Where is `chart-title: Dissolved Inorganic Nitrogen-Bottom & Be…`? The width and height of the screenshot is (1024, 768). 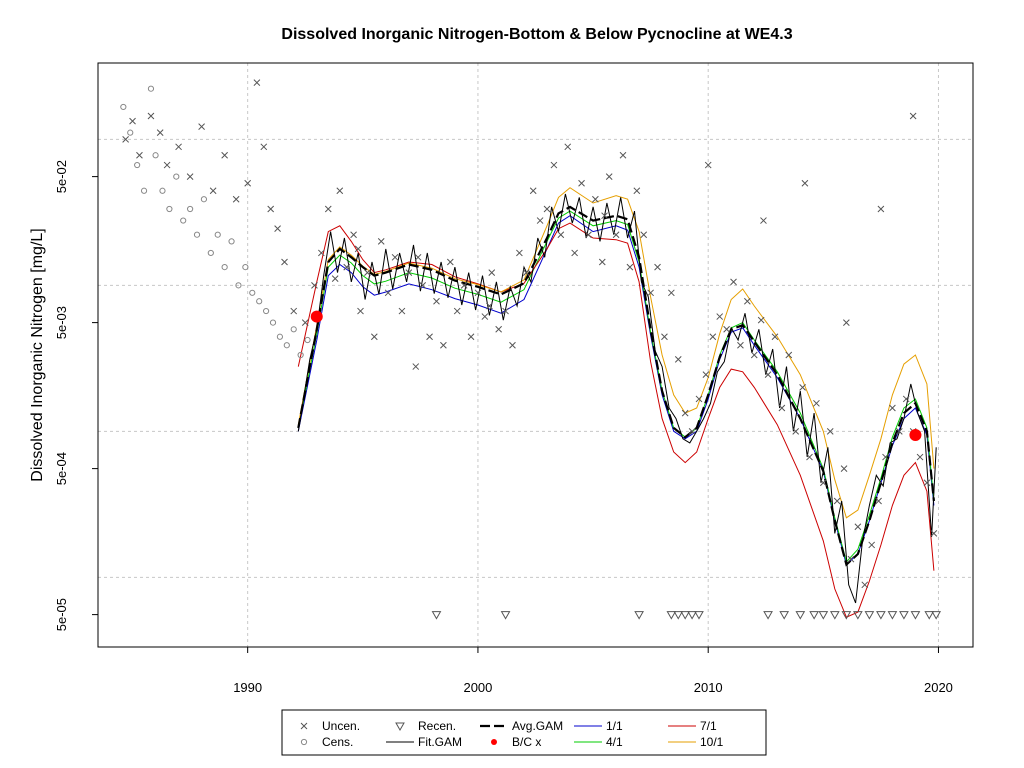
chart-title: Dissolved Inorganic Nitrogen-Bottom & Be… is located at coordinates (536, 34).